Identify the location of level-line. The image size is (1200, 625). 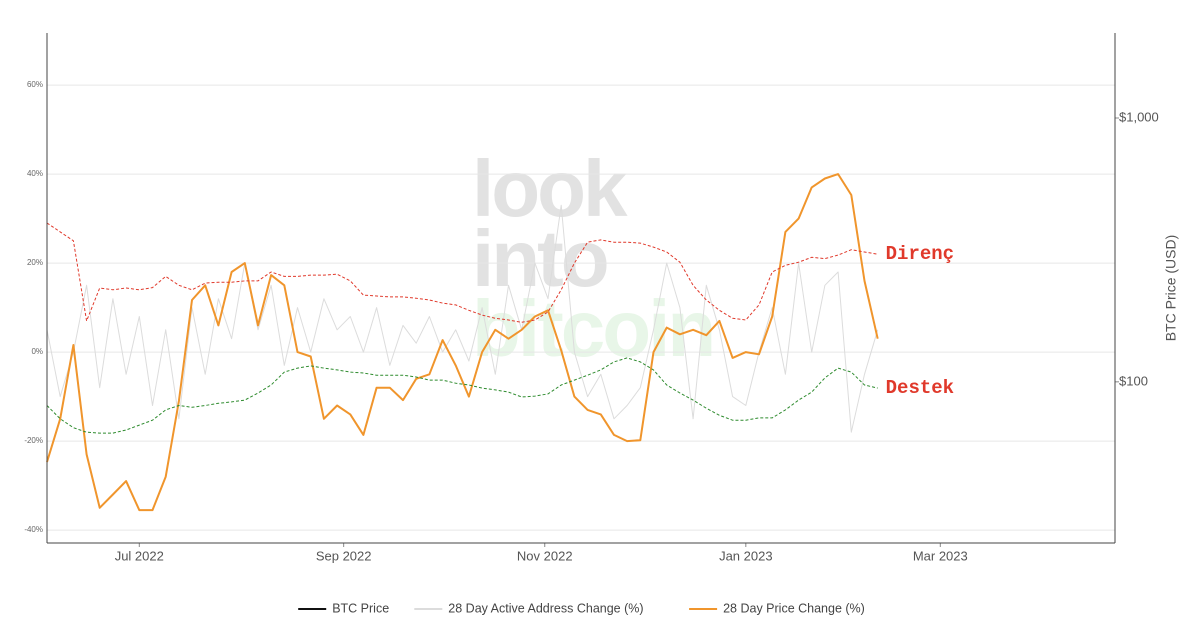
(462, 272).